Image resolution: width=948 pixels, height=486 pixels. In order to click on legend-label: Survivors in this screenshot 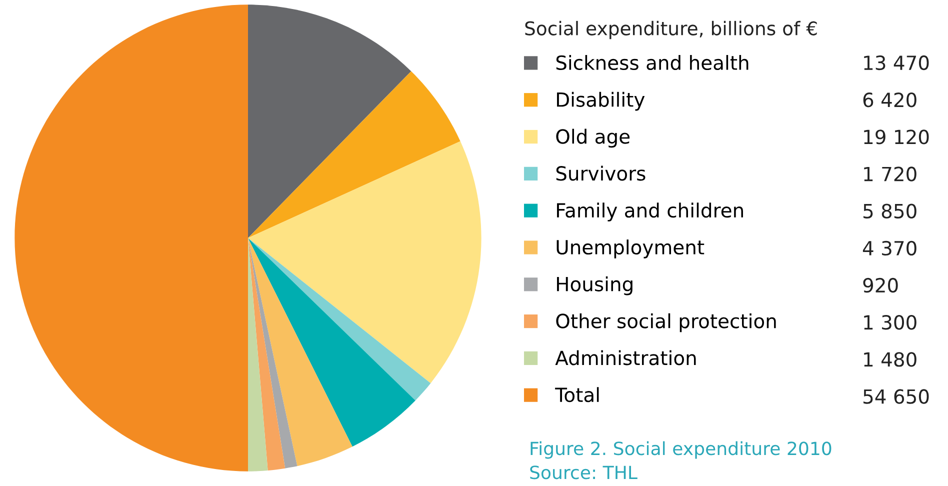, I will do `click(601, 173)`.